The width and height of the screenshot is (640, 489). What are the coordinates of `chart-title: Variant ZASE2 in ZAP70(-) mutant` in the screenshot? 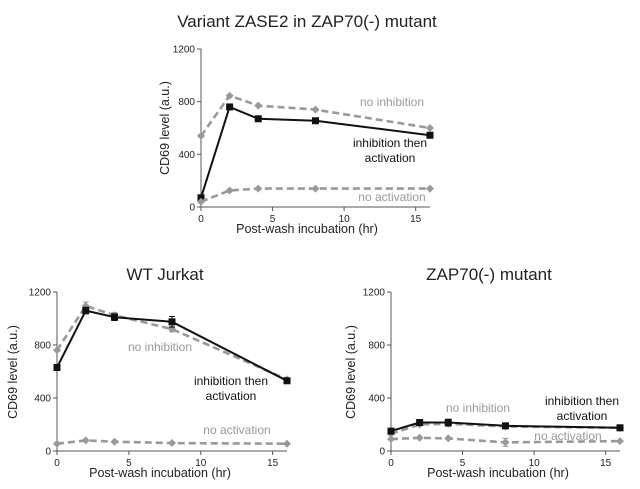 It's located at (307, 21).